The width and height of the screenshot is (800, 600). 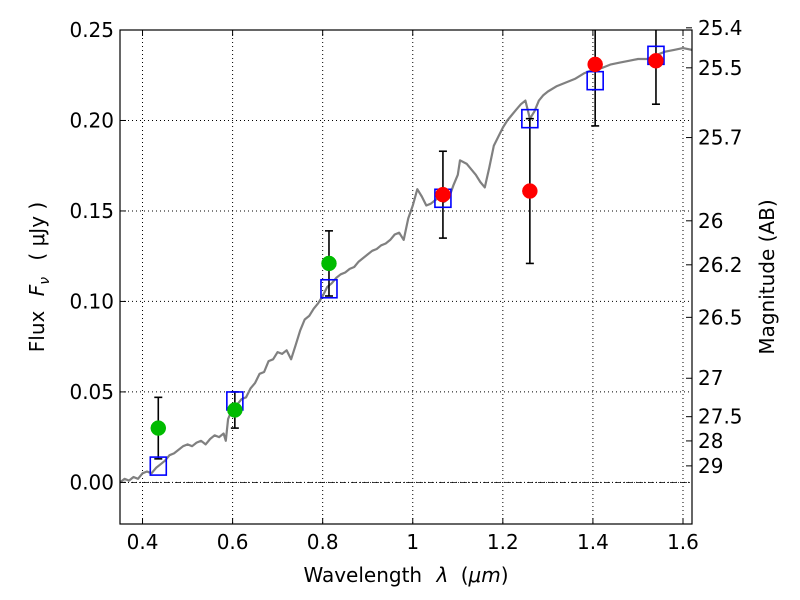 I want to click on y2-tick-label: 27, so click(x=710, y=378).